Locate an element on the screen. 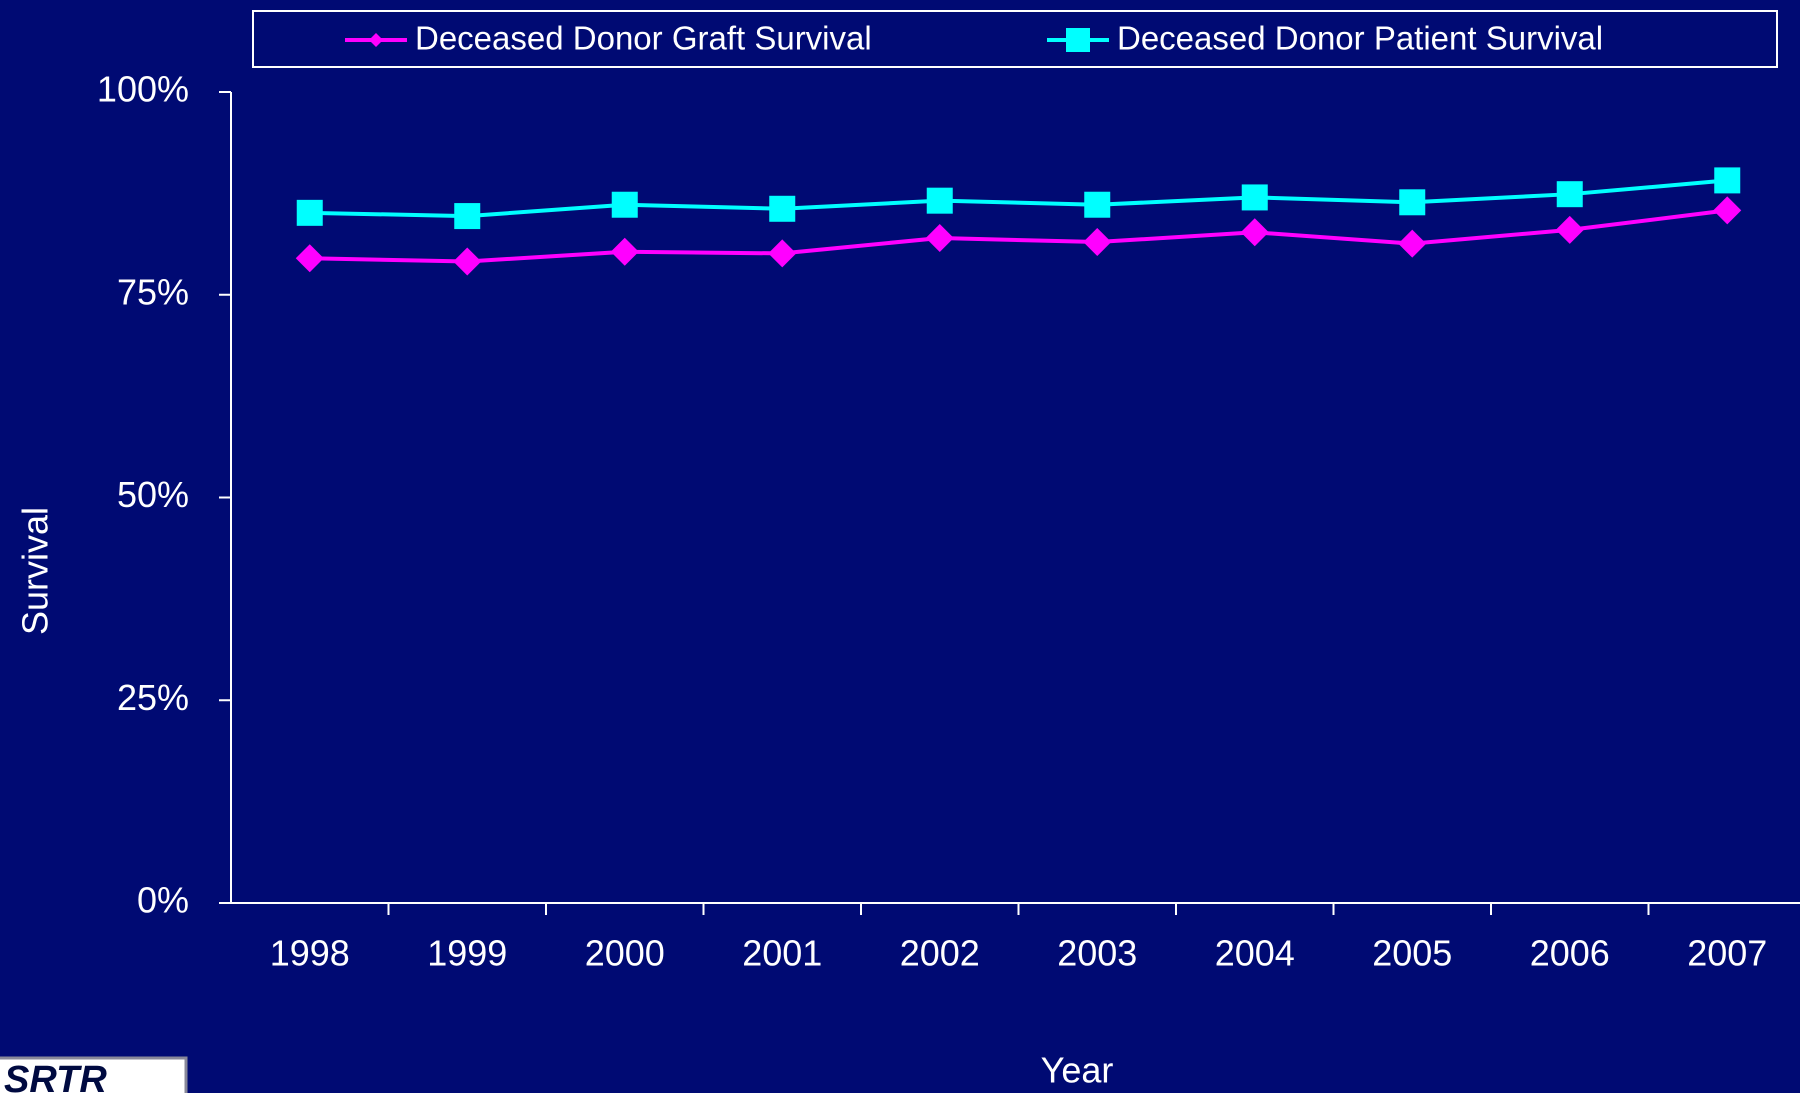  x-tick-label: 2002 is located at coordinates (940, 953).